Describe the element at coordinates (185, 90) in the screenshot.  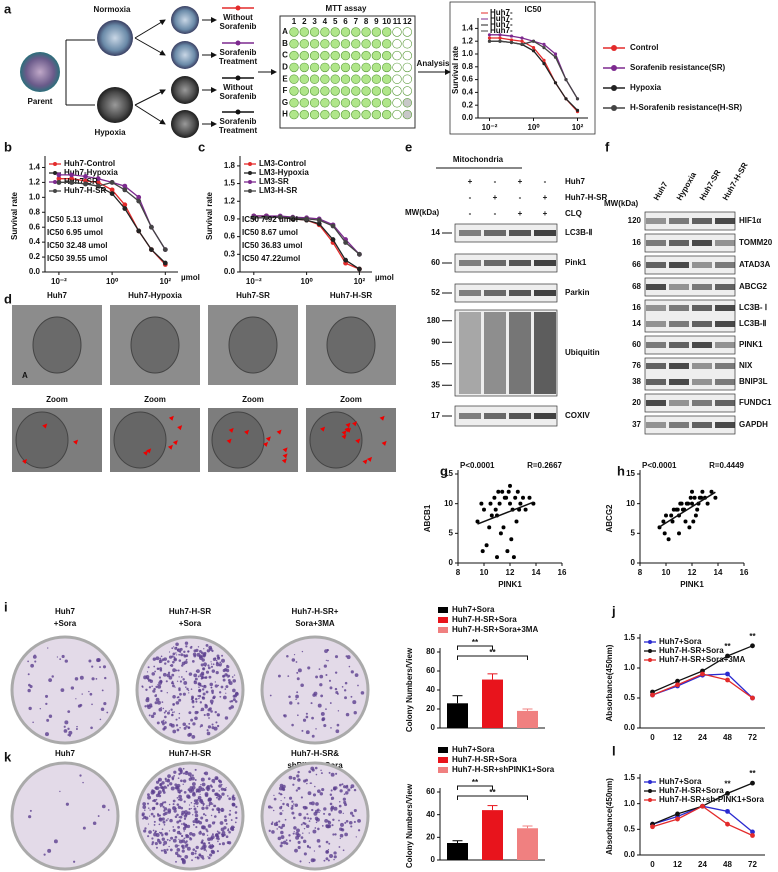
I see `dish` at that location.